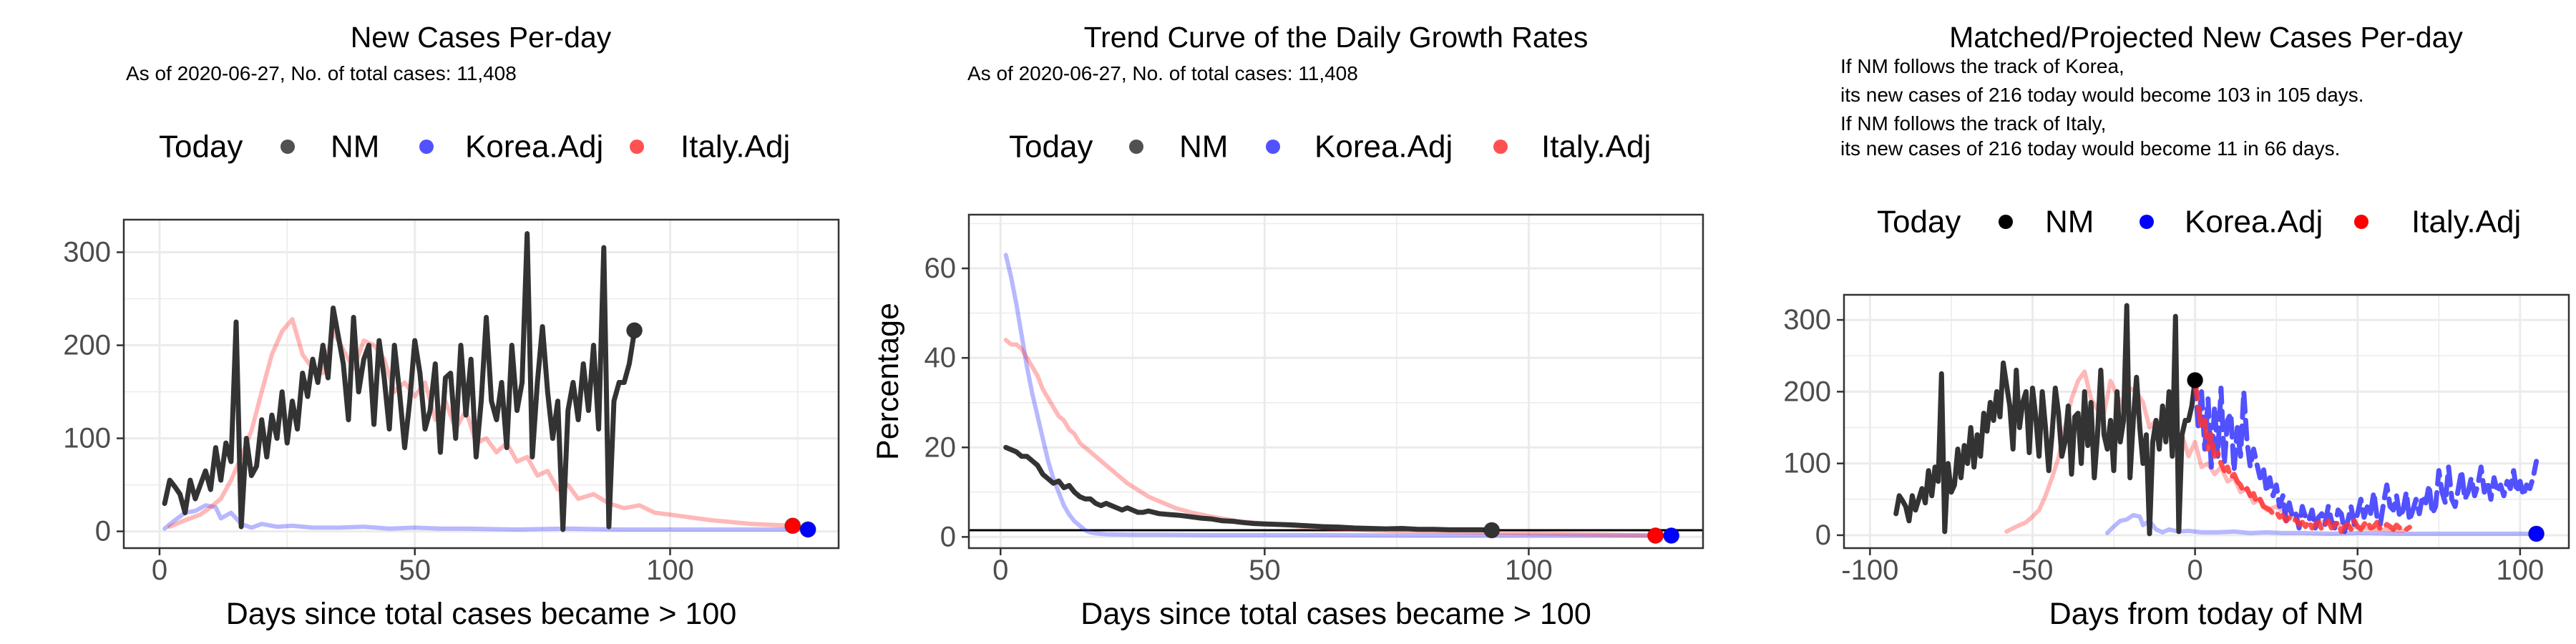 This screenshot has height=644, width=2576. I want to click on x-axis-label: Days from today of NM, so click(2206, 614).